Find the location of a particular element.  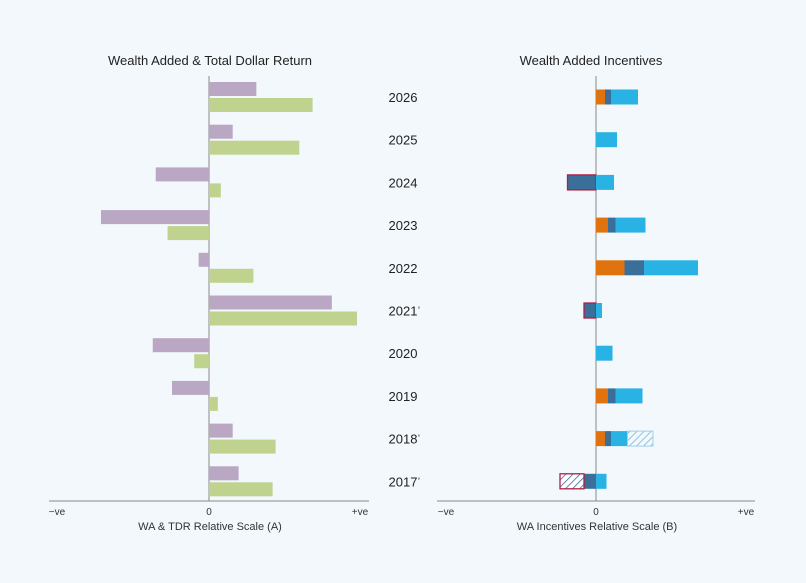

left-x-axis-label: WA & TDR Relative Scale (A) is located at coordinates (210, 527).